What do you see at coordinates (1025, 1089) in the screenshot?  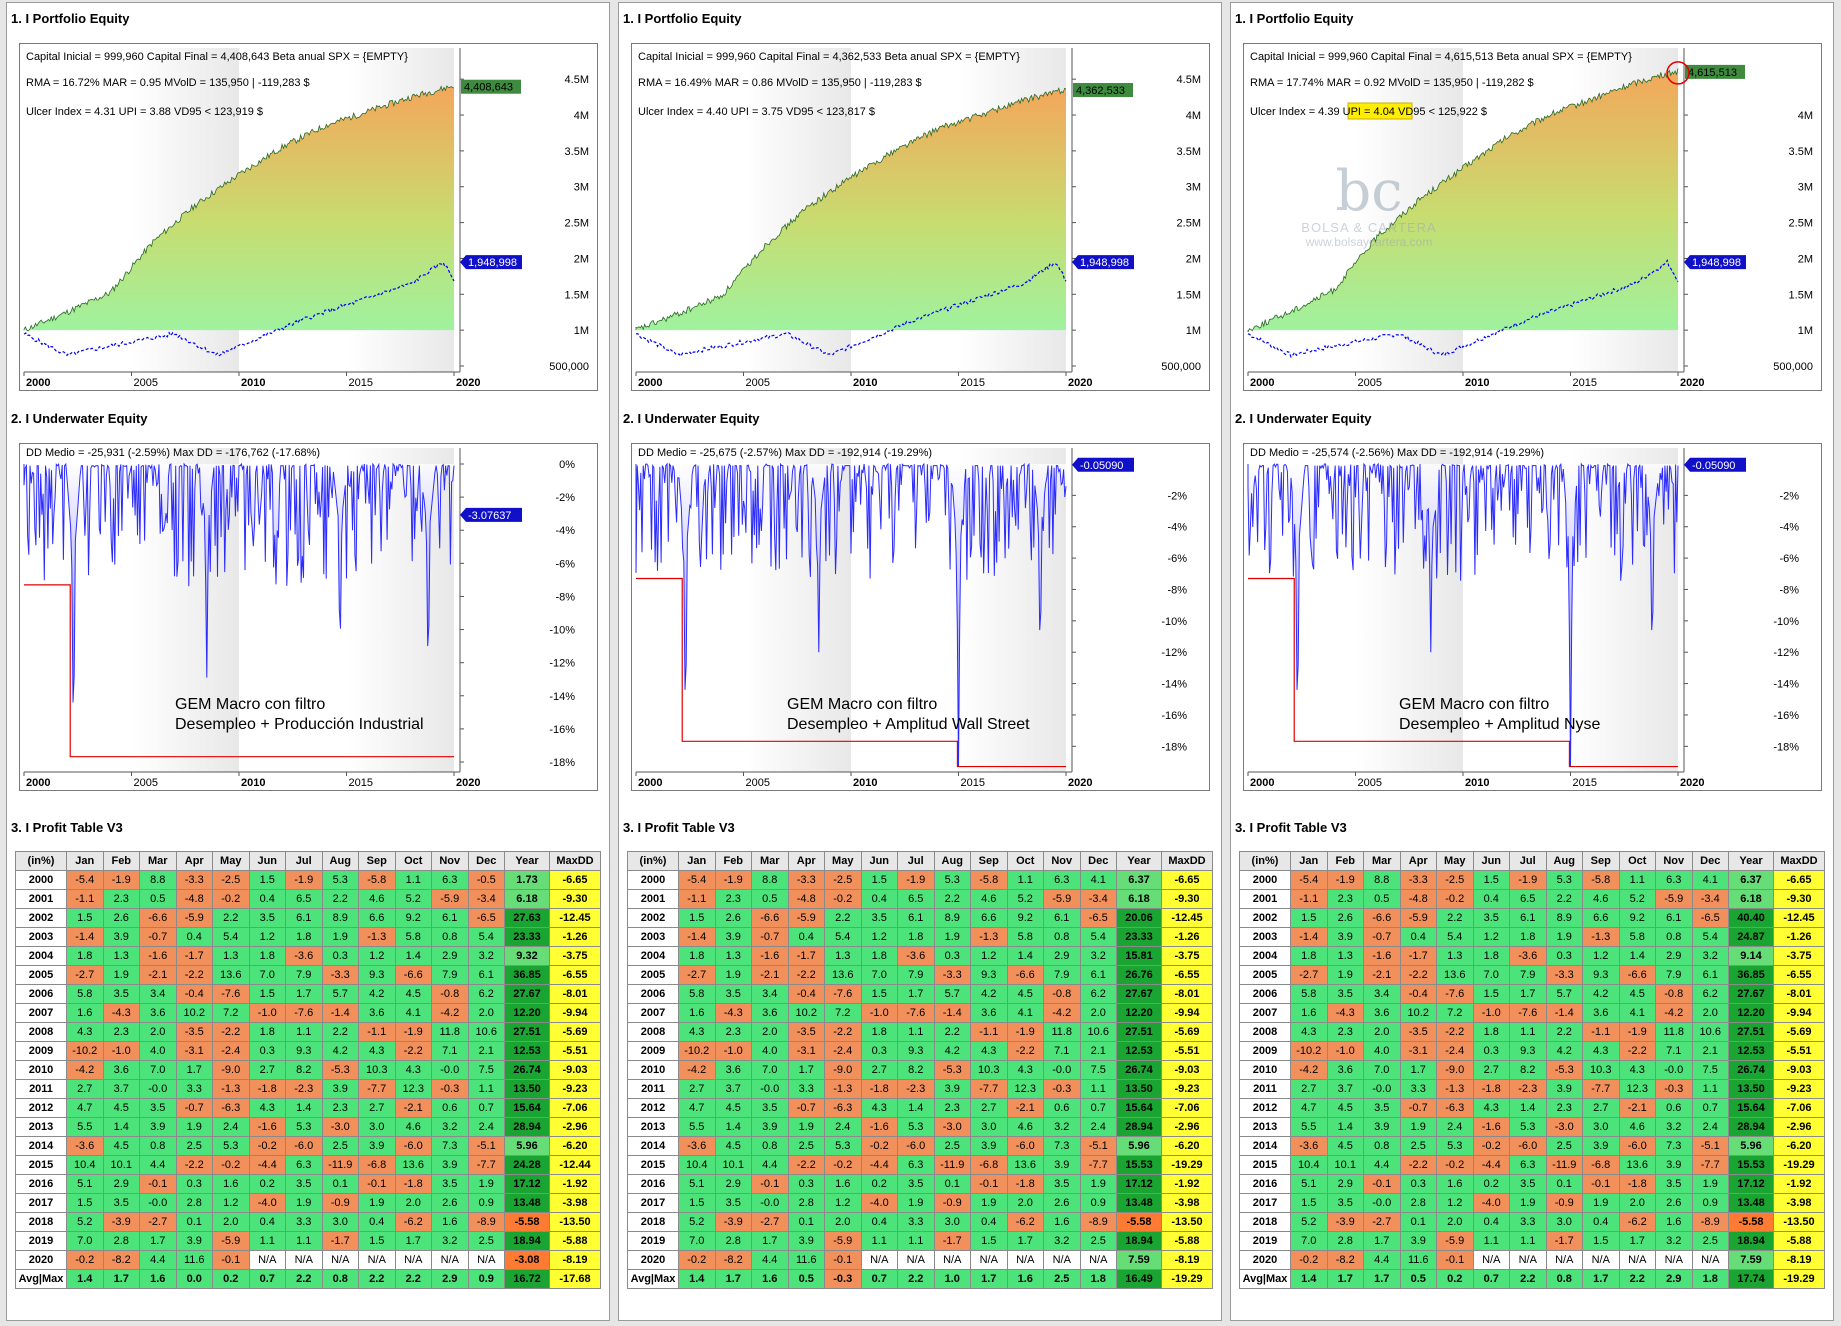 I see `month-cell: 12.3` at bounding box center [1025, 1089].